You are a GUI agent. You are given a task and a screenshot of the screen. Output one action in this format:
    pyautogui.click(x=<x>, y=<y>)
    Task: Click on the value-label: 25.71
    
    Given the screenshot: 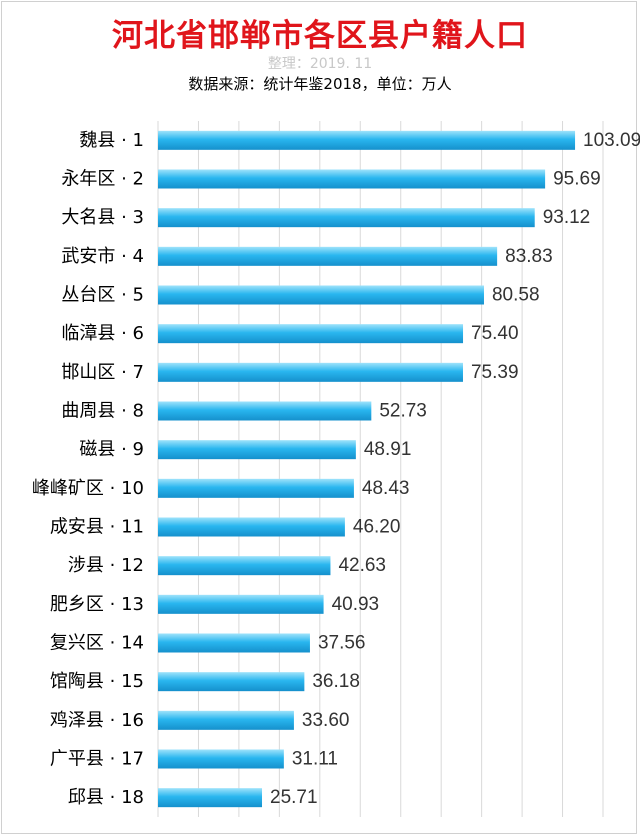 What is the action you would take?
    pyautogui.click(x=294, y=797)
    